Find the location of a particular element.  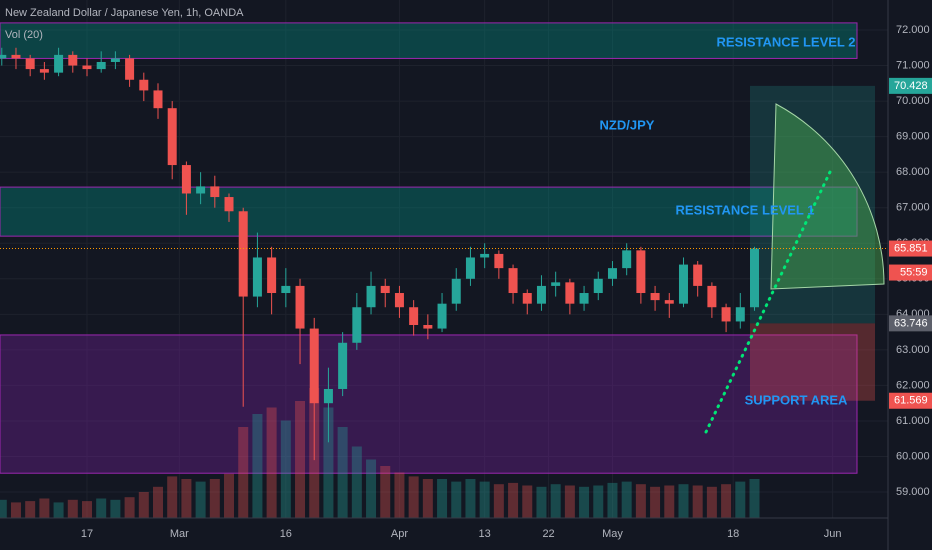

x-tick-label: 16 is located at coordinates (286, 534).